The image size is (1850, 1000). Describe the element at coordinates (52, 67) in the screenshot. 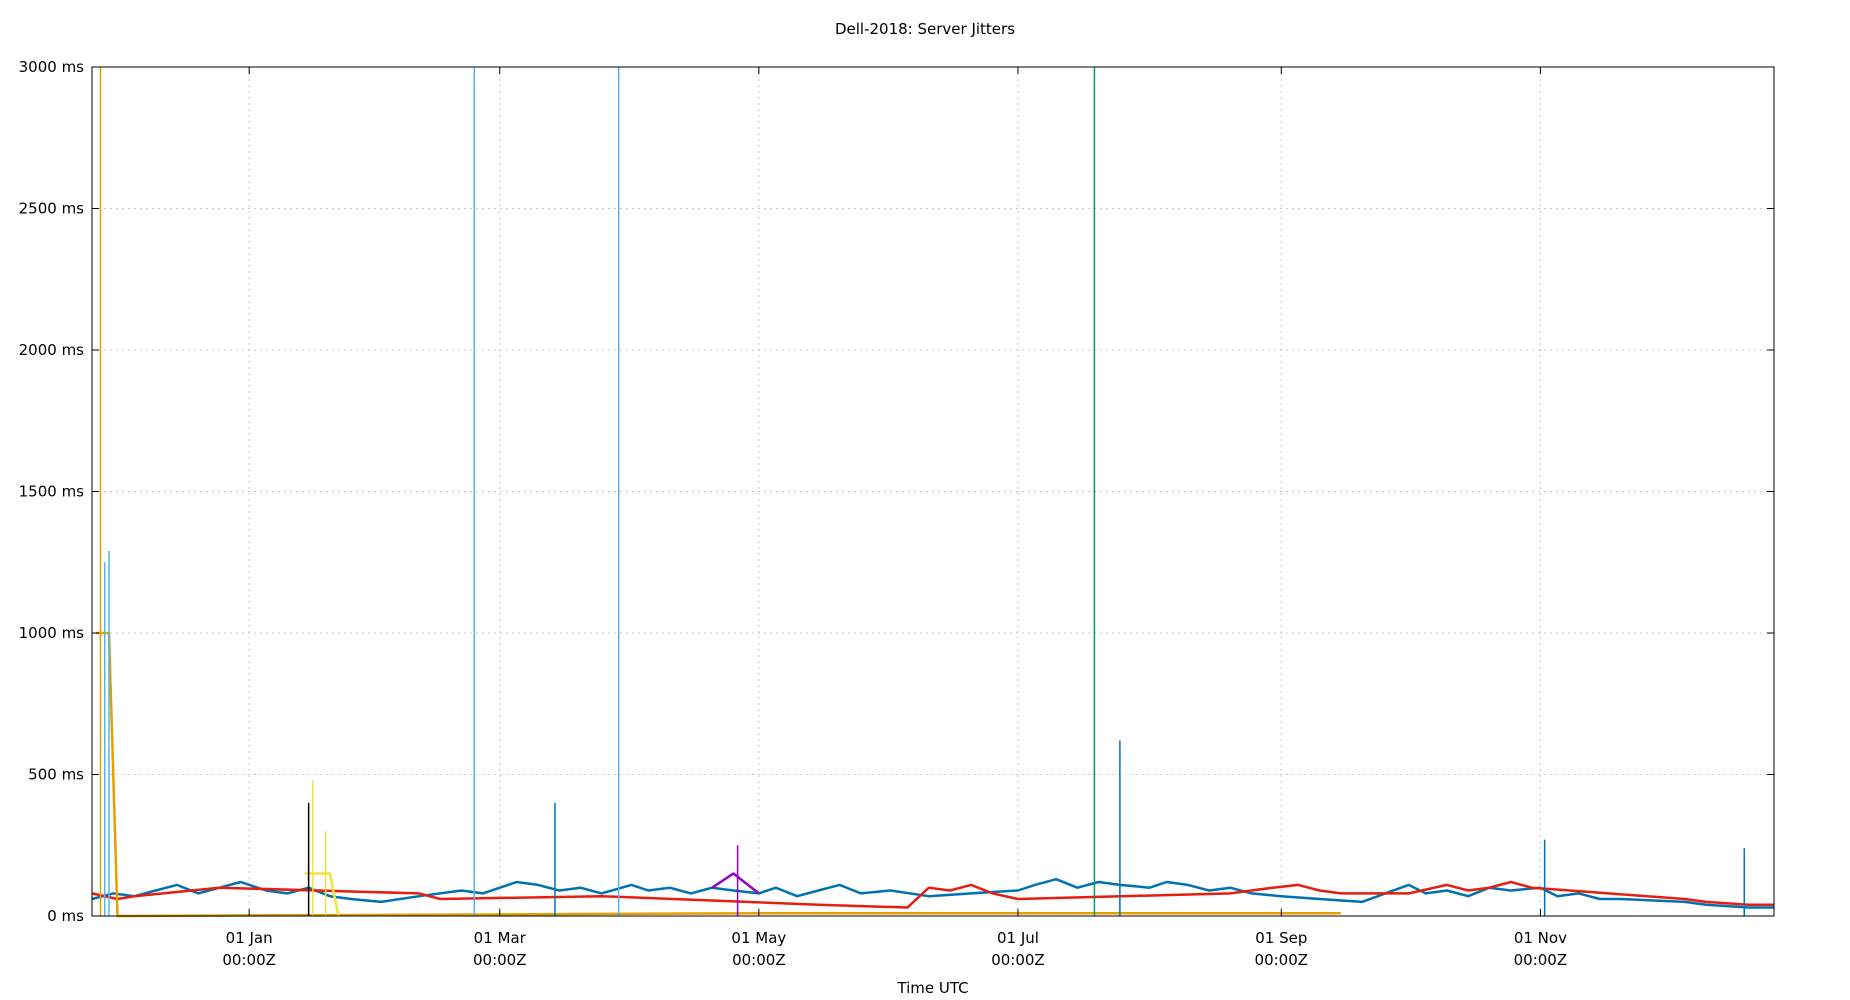

I see `y-tick-label: 3000 ms` at that location.